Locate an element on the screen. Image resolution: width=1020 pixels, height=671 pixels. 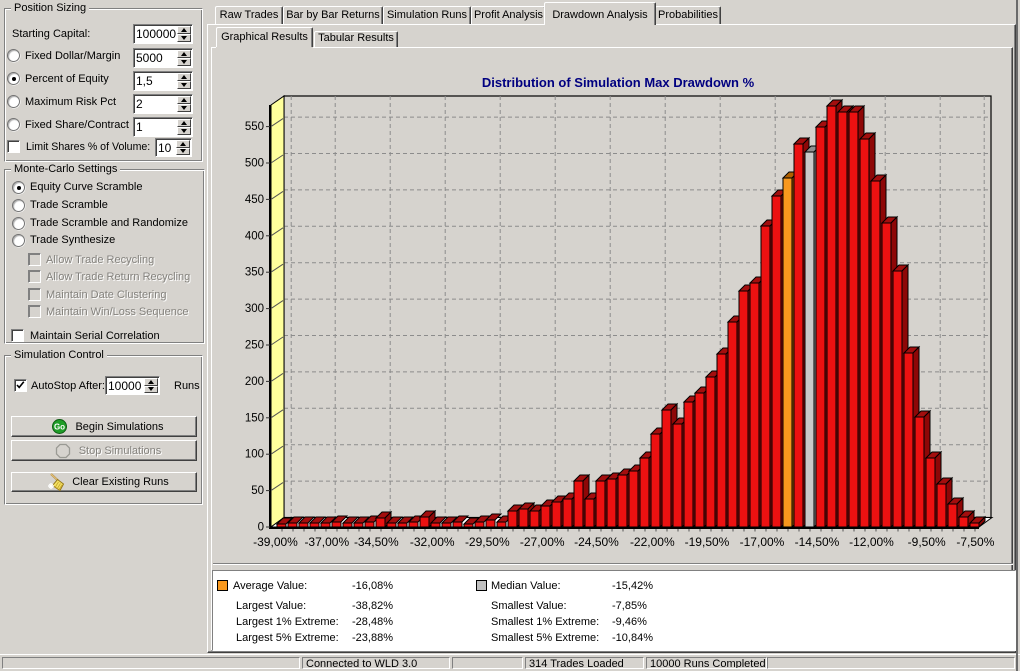
svg-text: -29,50% is located at coordinates (487, 542).